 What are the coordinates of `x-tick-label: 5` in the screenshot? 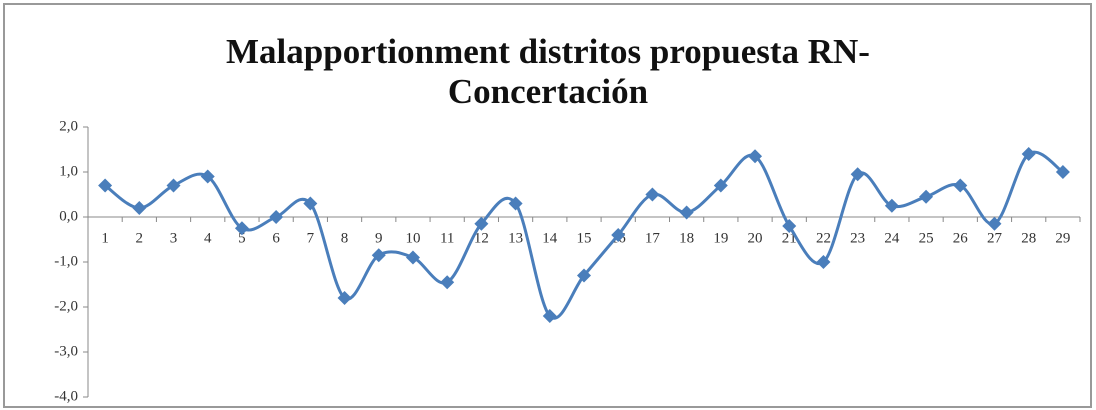 It's located at (242, 238).